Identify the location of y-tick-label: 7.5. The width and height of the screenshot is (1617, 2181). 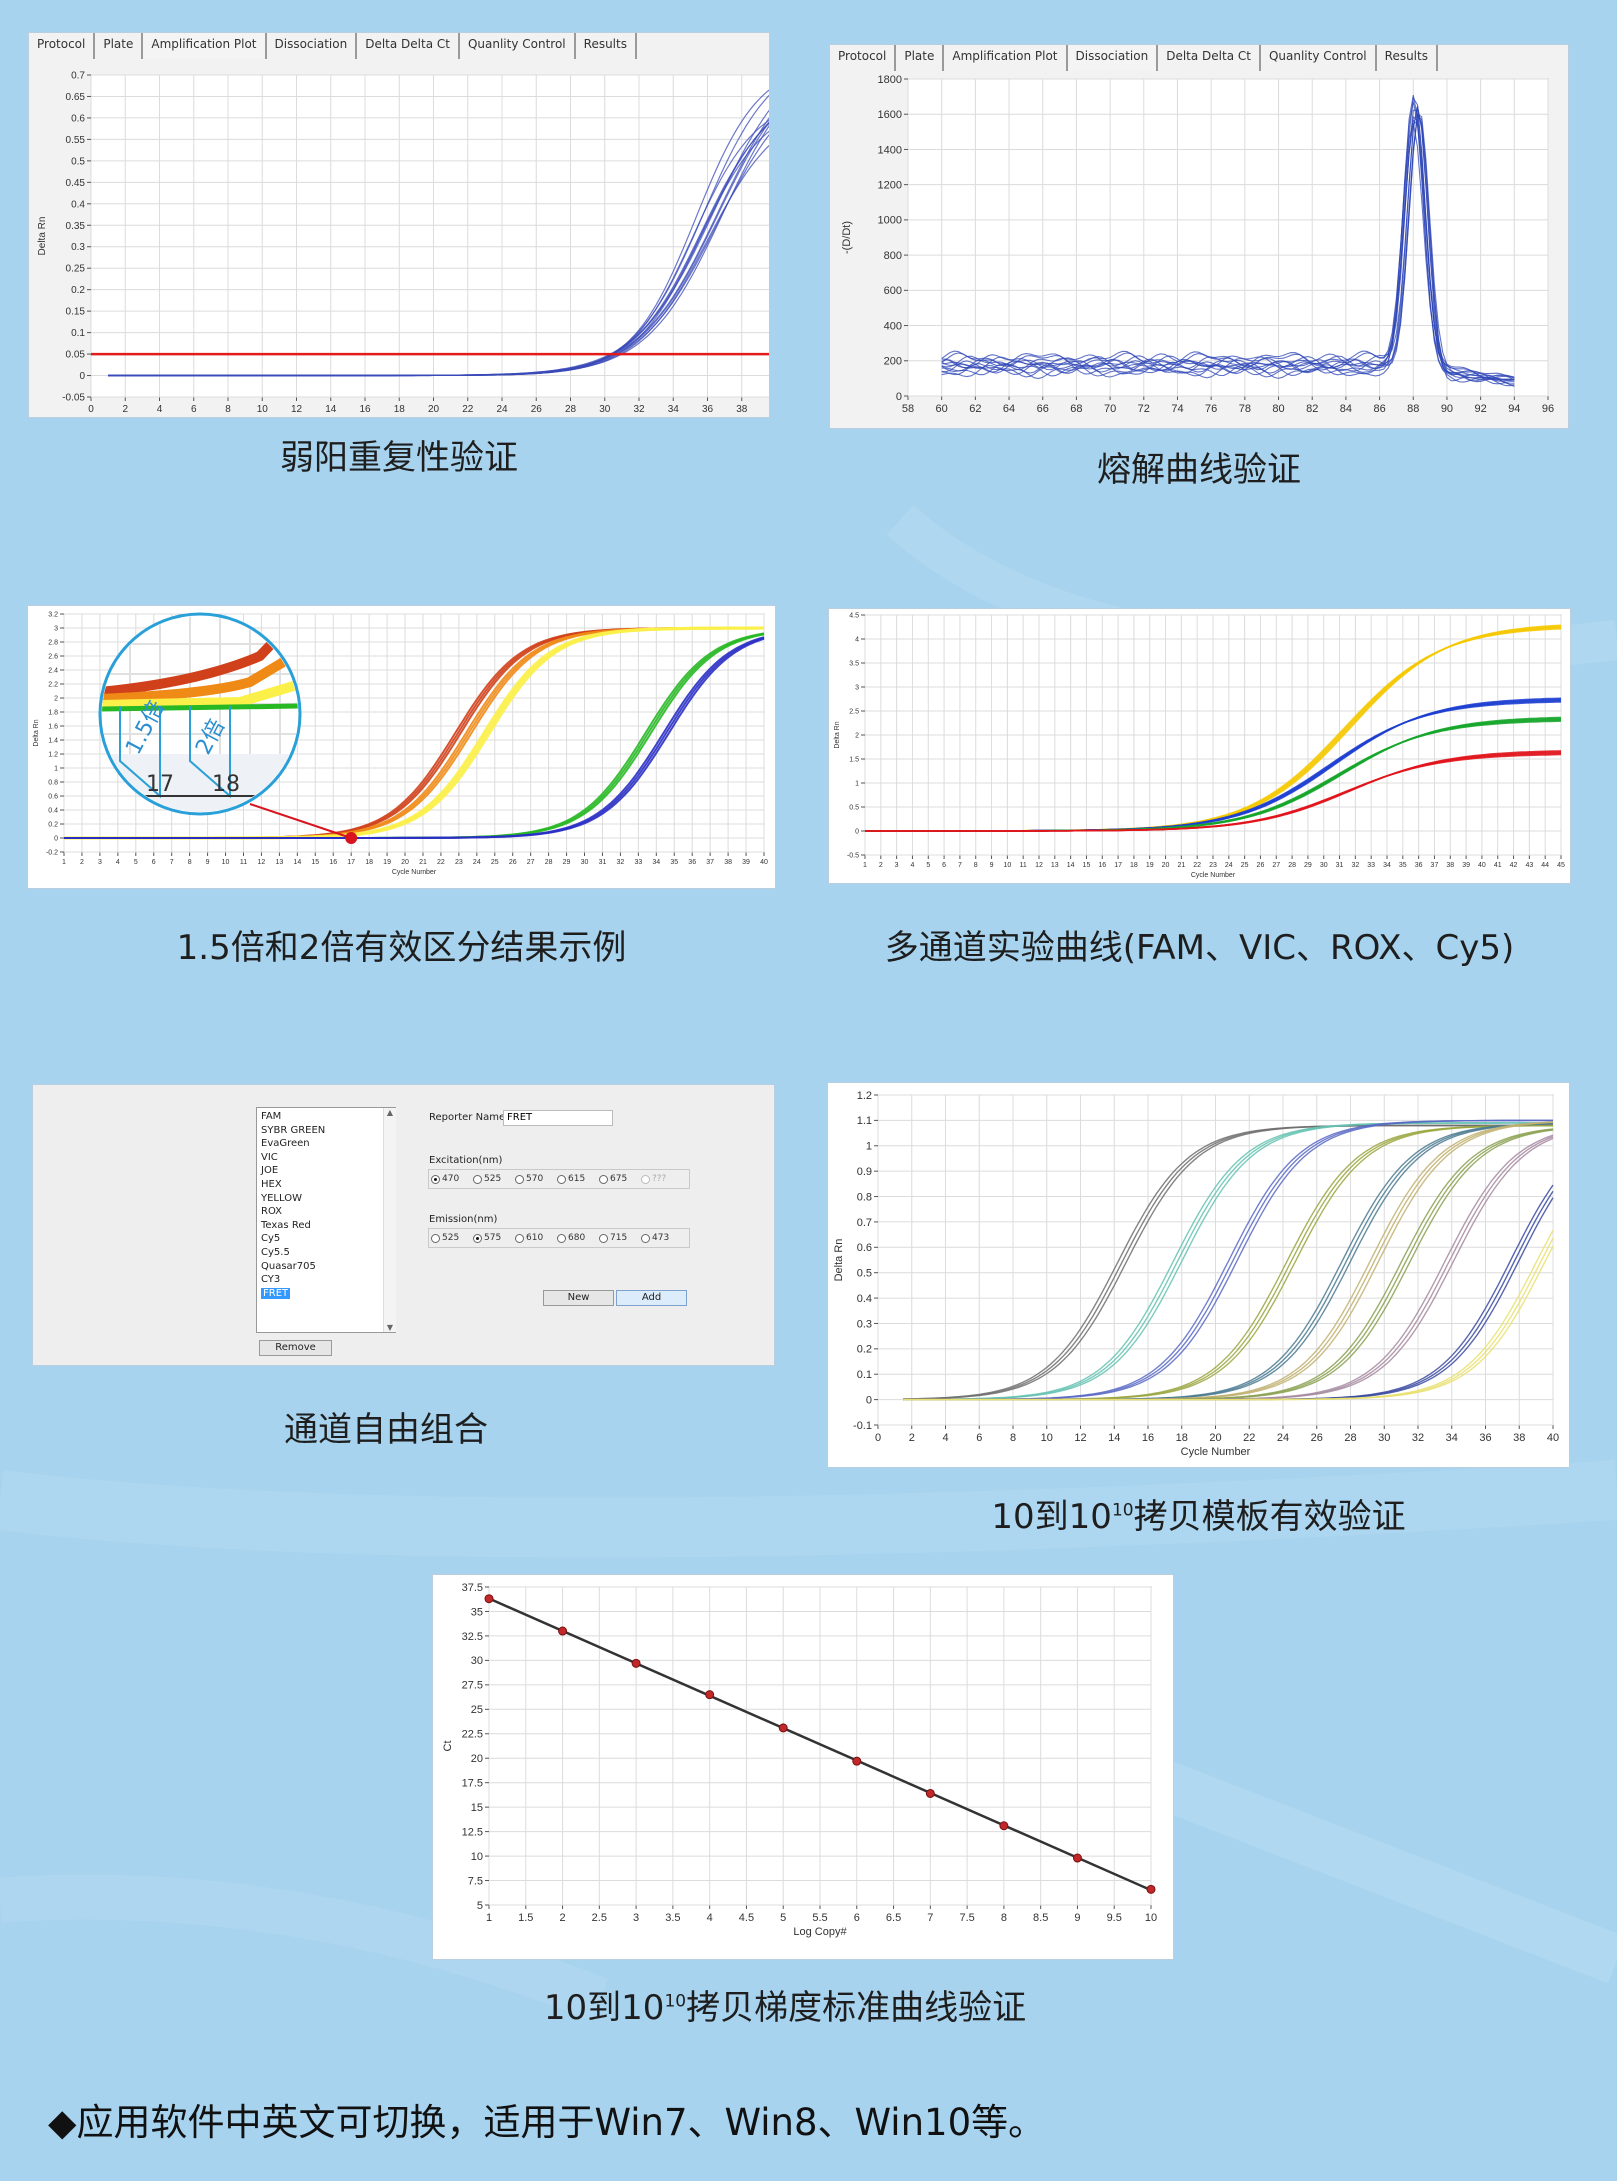
(475, 1881).